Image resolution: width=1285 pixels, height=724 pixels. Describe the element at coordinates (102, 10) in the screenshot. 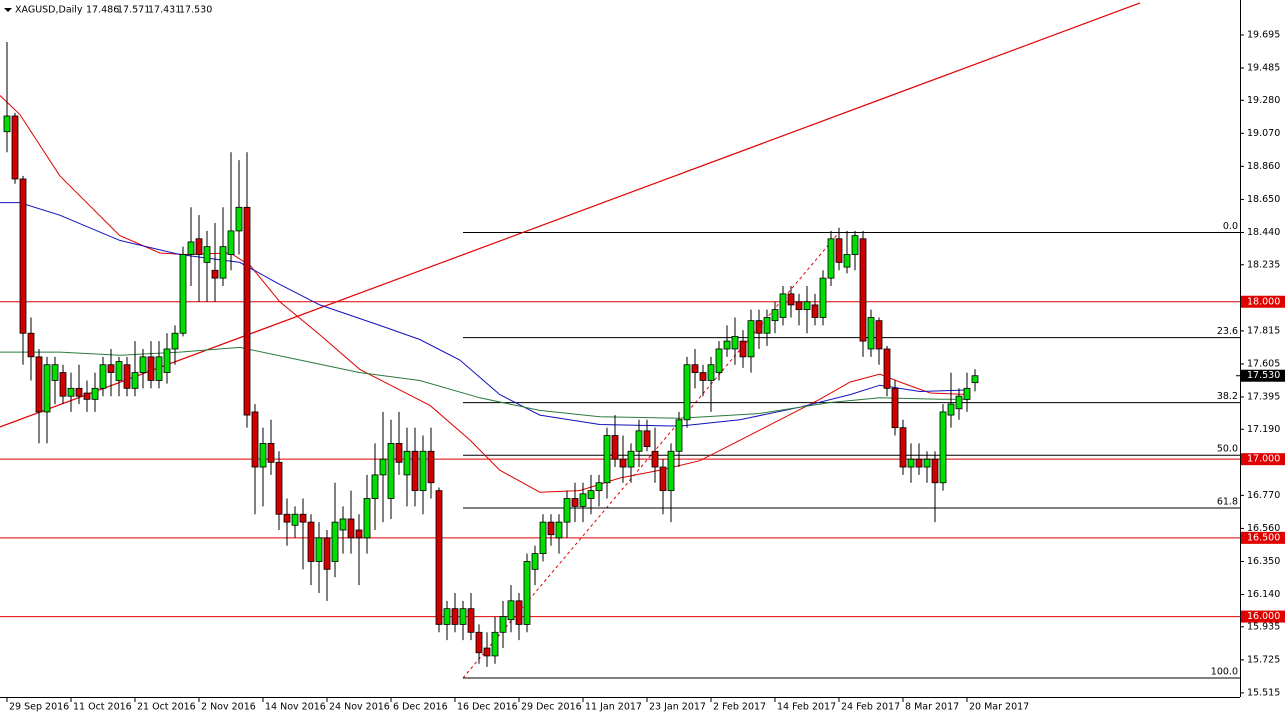

I see `quote-open: 17.486` at that location.